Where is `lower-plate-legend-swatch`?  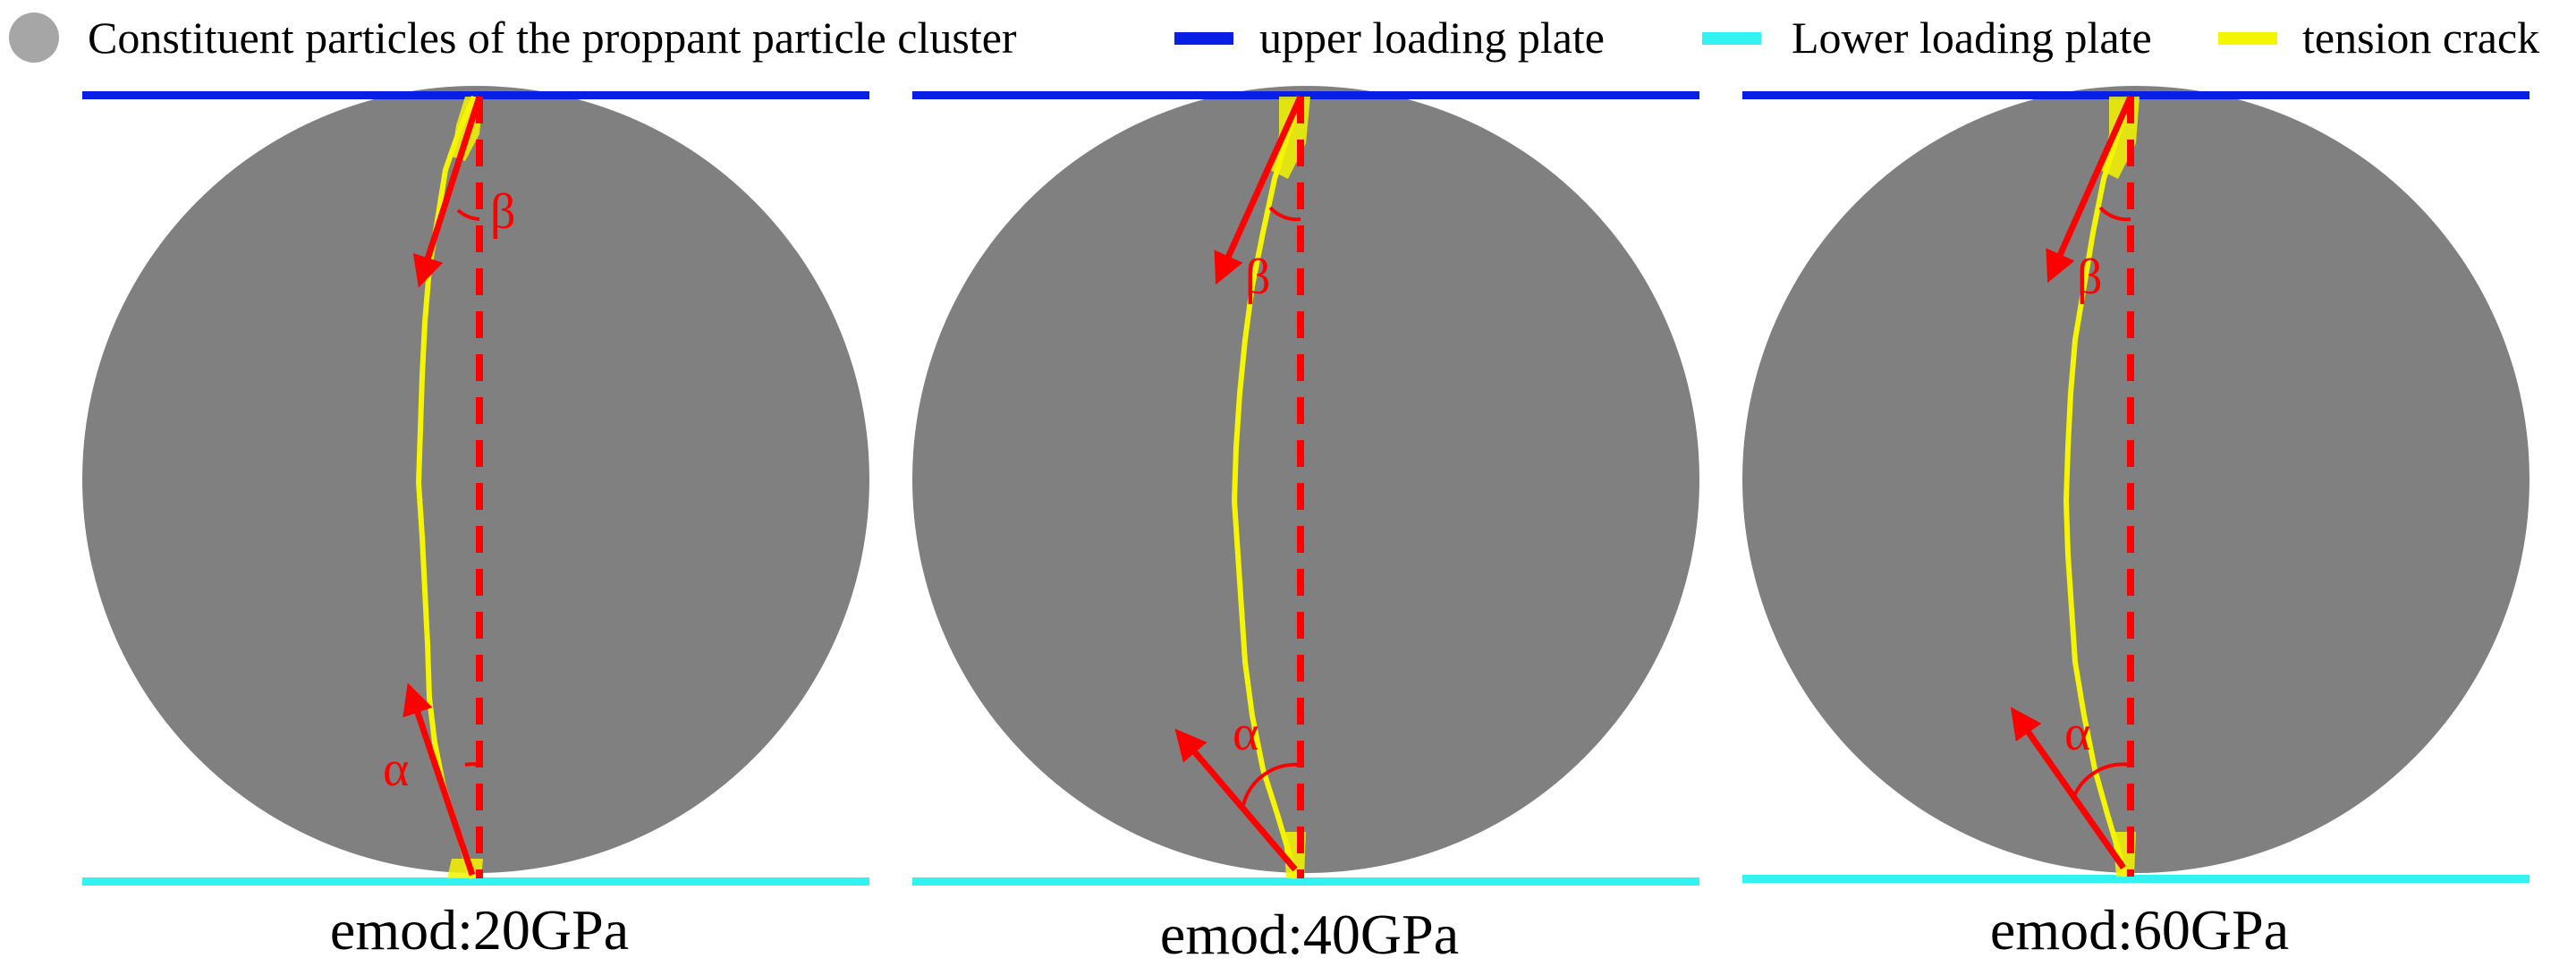
lower-plate-legend-swatch is located at coordinates (1731, 38).